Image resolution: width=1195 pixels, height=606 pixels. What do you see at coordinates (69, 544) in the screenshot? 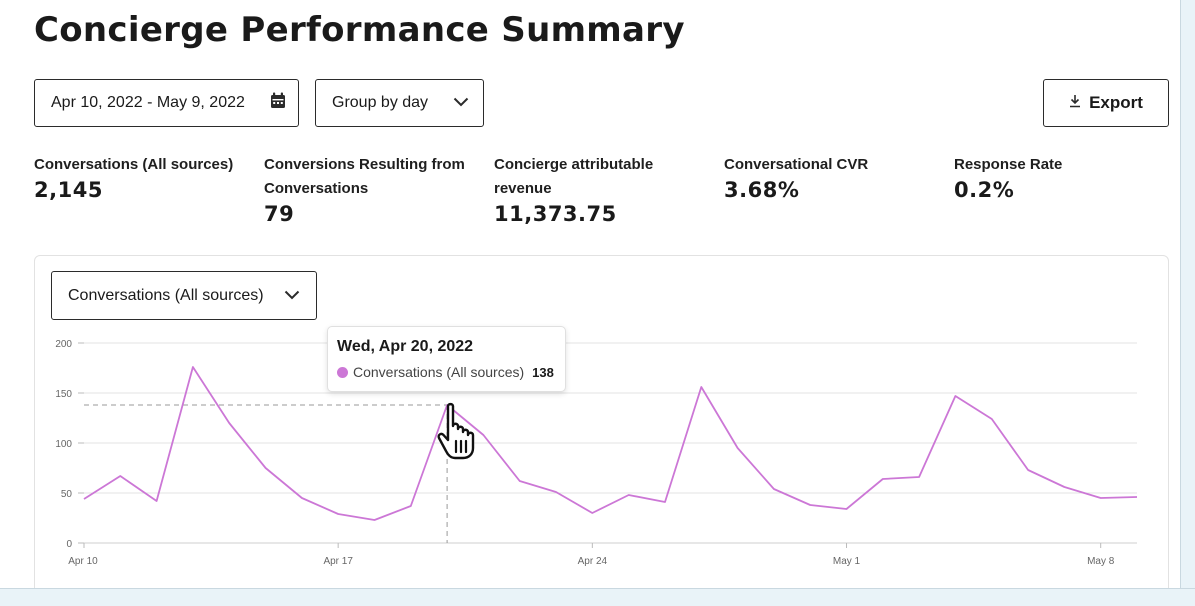
I see `y-tick-label: 0` at bounding box center [69, 544].